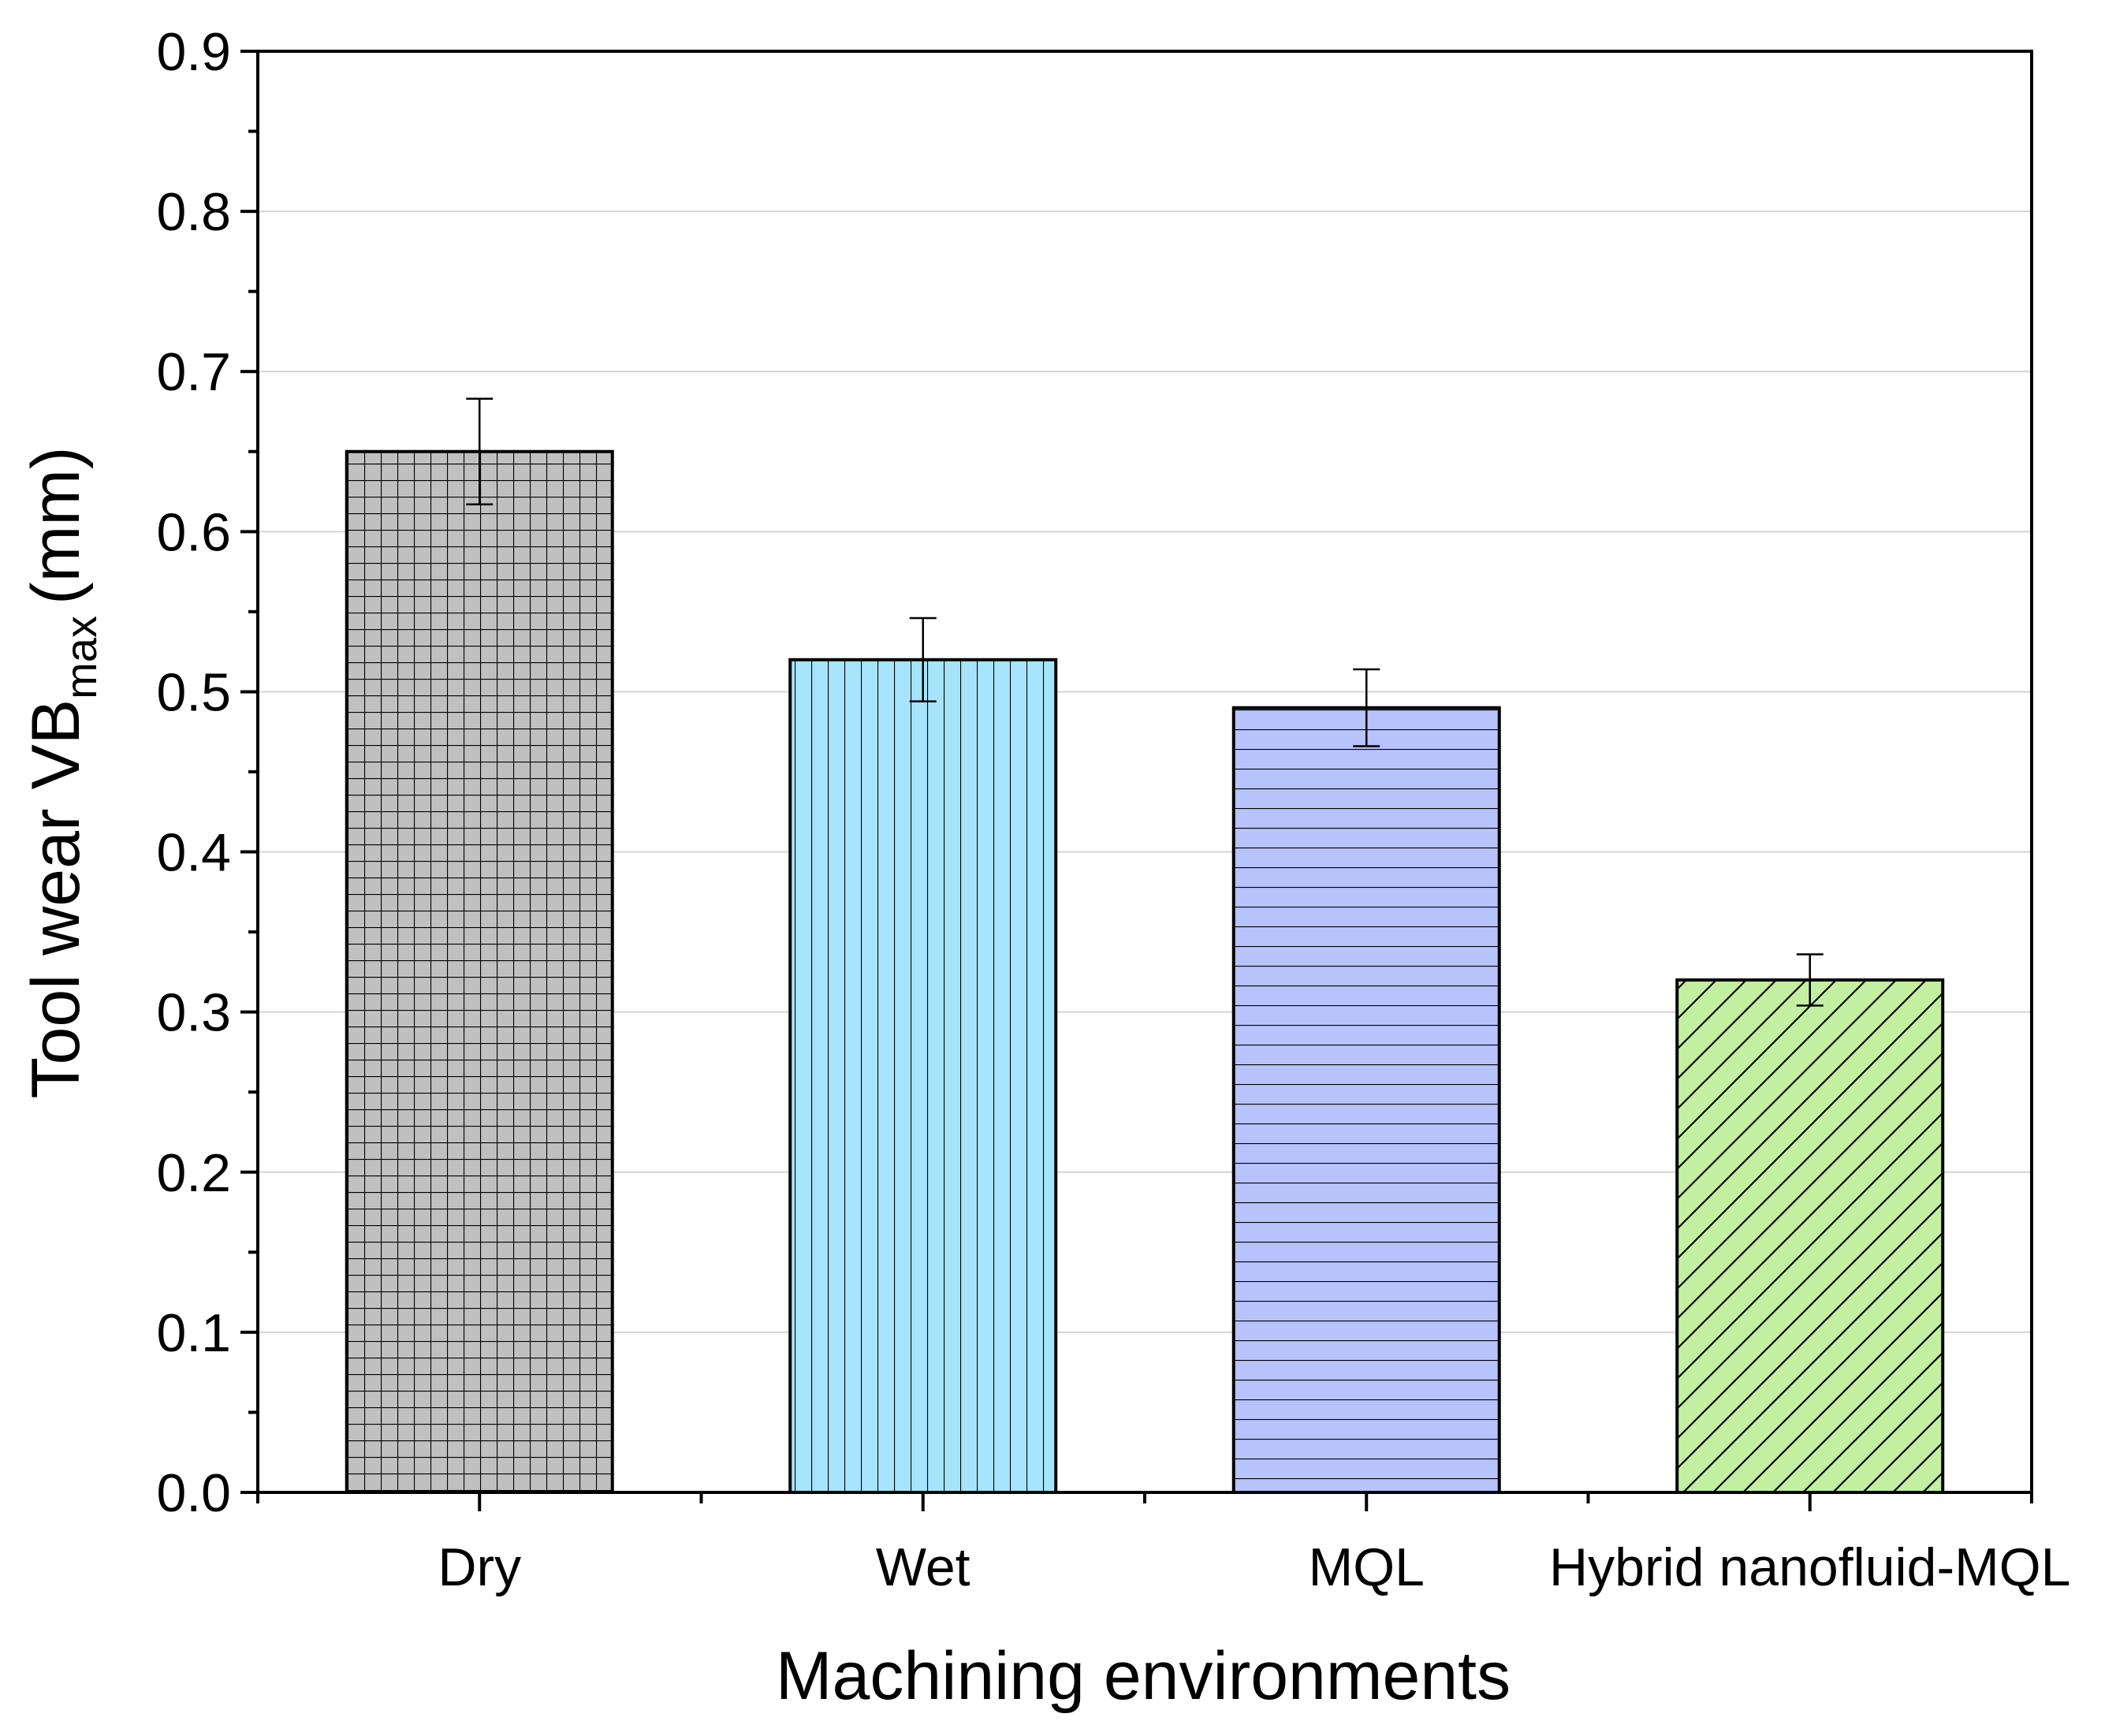 This screenshot has width=2116, height=1736. I want to click on y-tick-label: 0.1, so click(193, 1333).